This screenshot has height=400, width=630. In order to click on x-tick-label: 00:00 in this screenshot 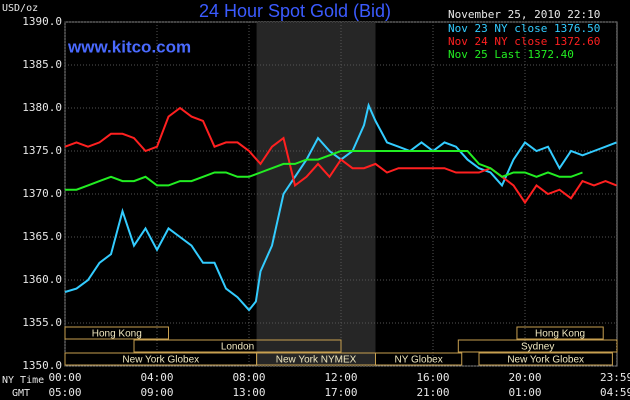, I will do `click(64, 377)`.